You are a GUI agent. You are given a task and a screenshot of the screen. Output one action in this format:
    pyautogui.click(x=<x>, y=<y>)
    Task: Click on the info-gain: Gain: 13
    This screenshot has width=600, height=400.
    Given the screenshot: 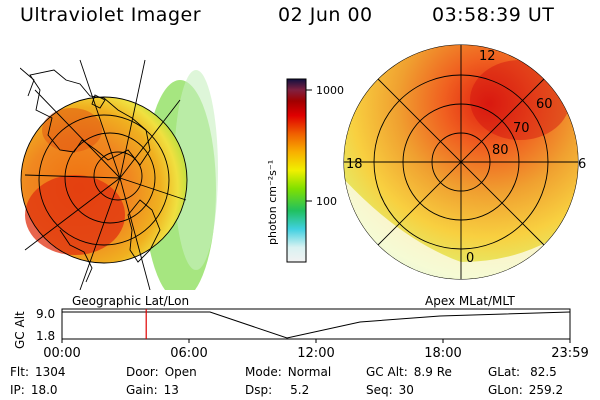 What is the action you would take?
    pyautogui.click(x=152, y=390)
    